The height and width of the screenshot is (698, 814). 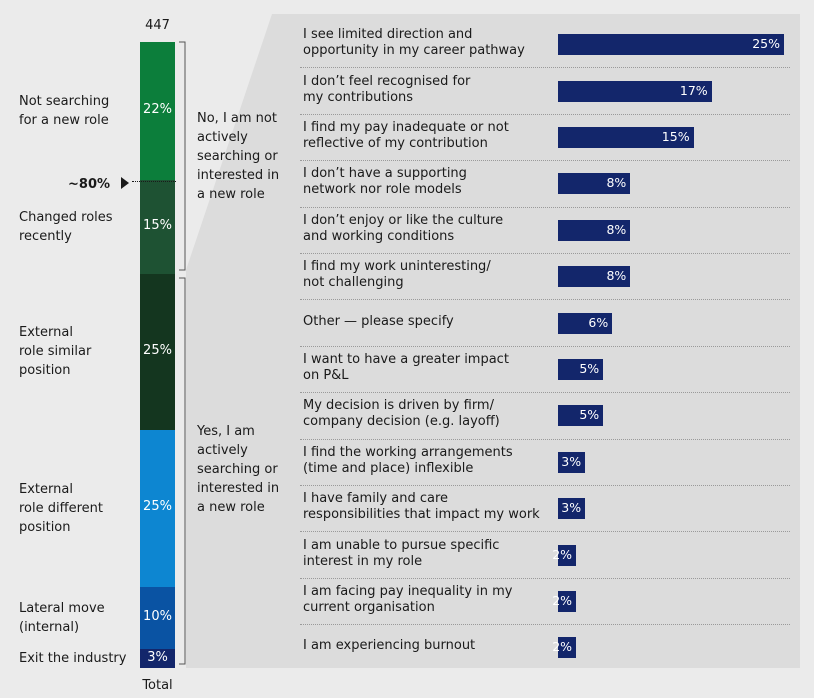 I want to click on reason-label: I want to have a greater impact on P&L, so click(x=406, y=367).